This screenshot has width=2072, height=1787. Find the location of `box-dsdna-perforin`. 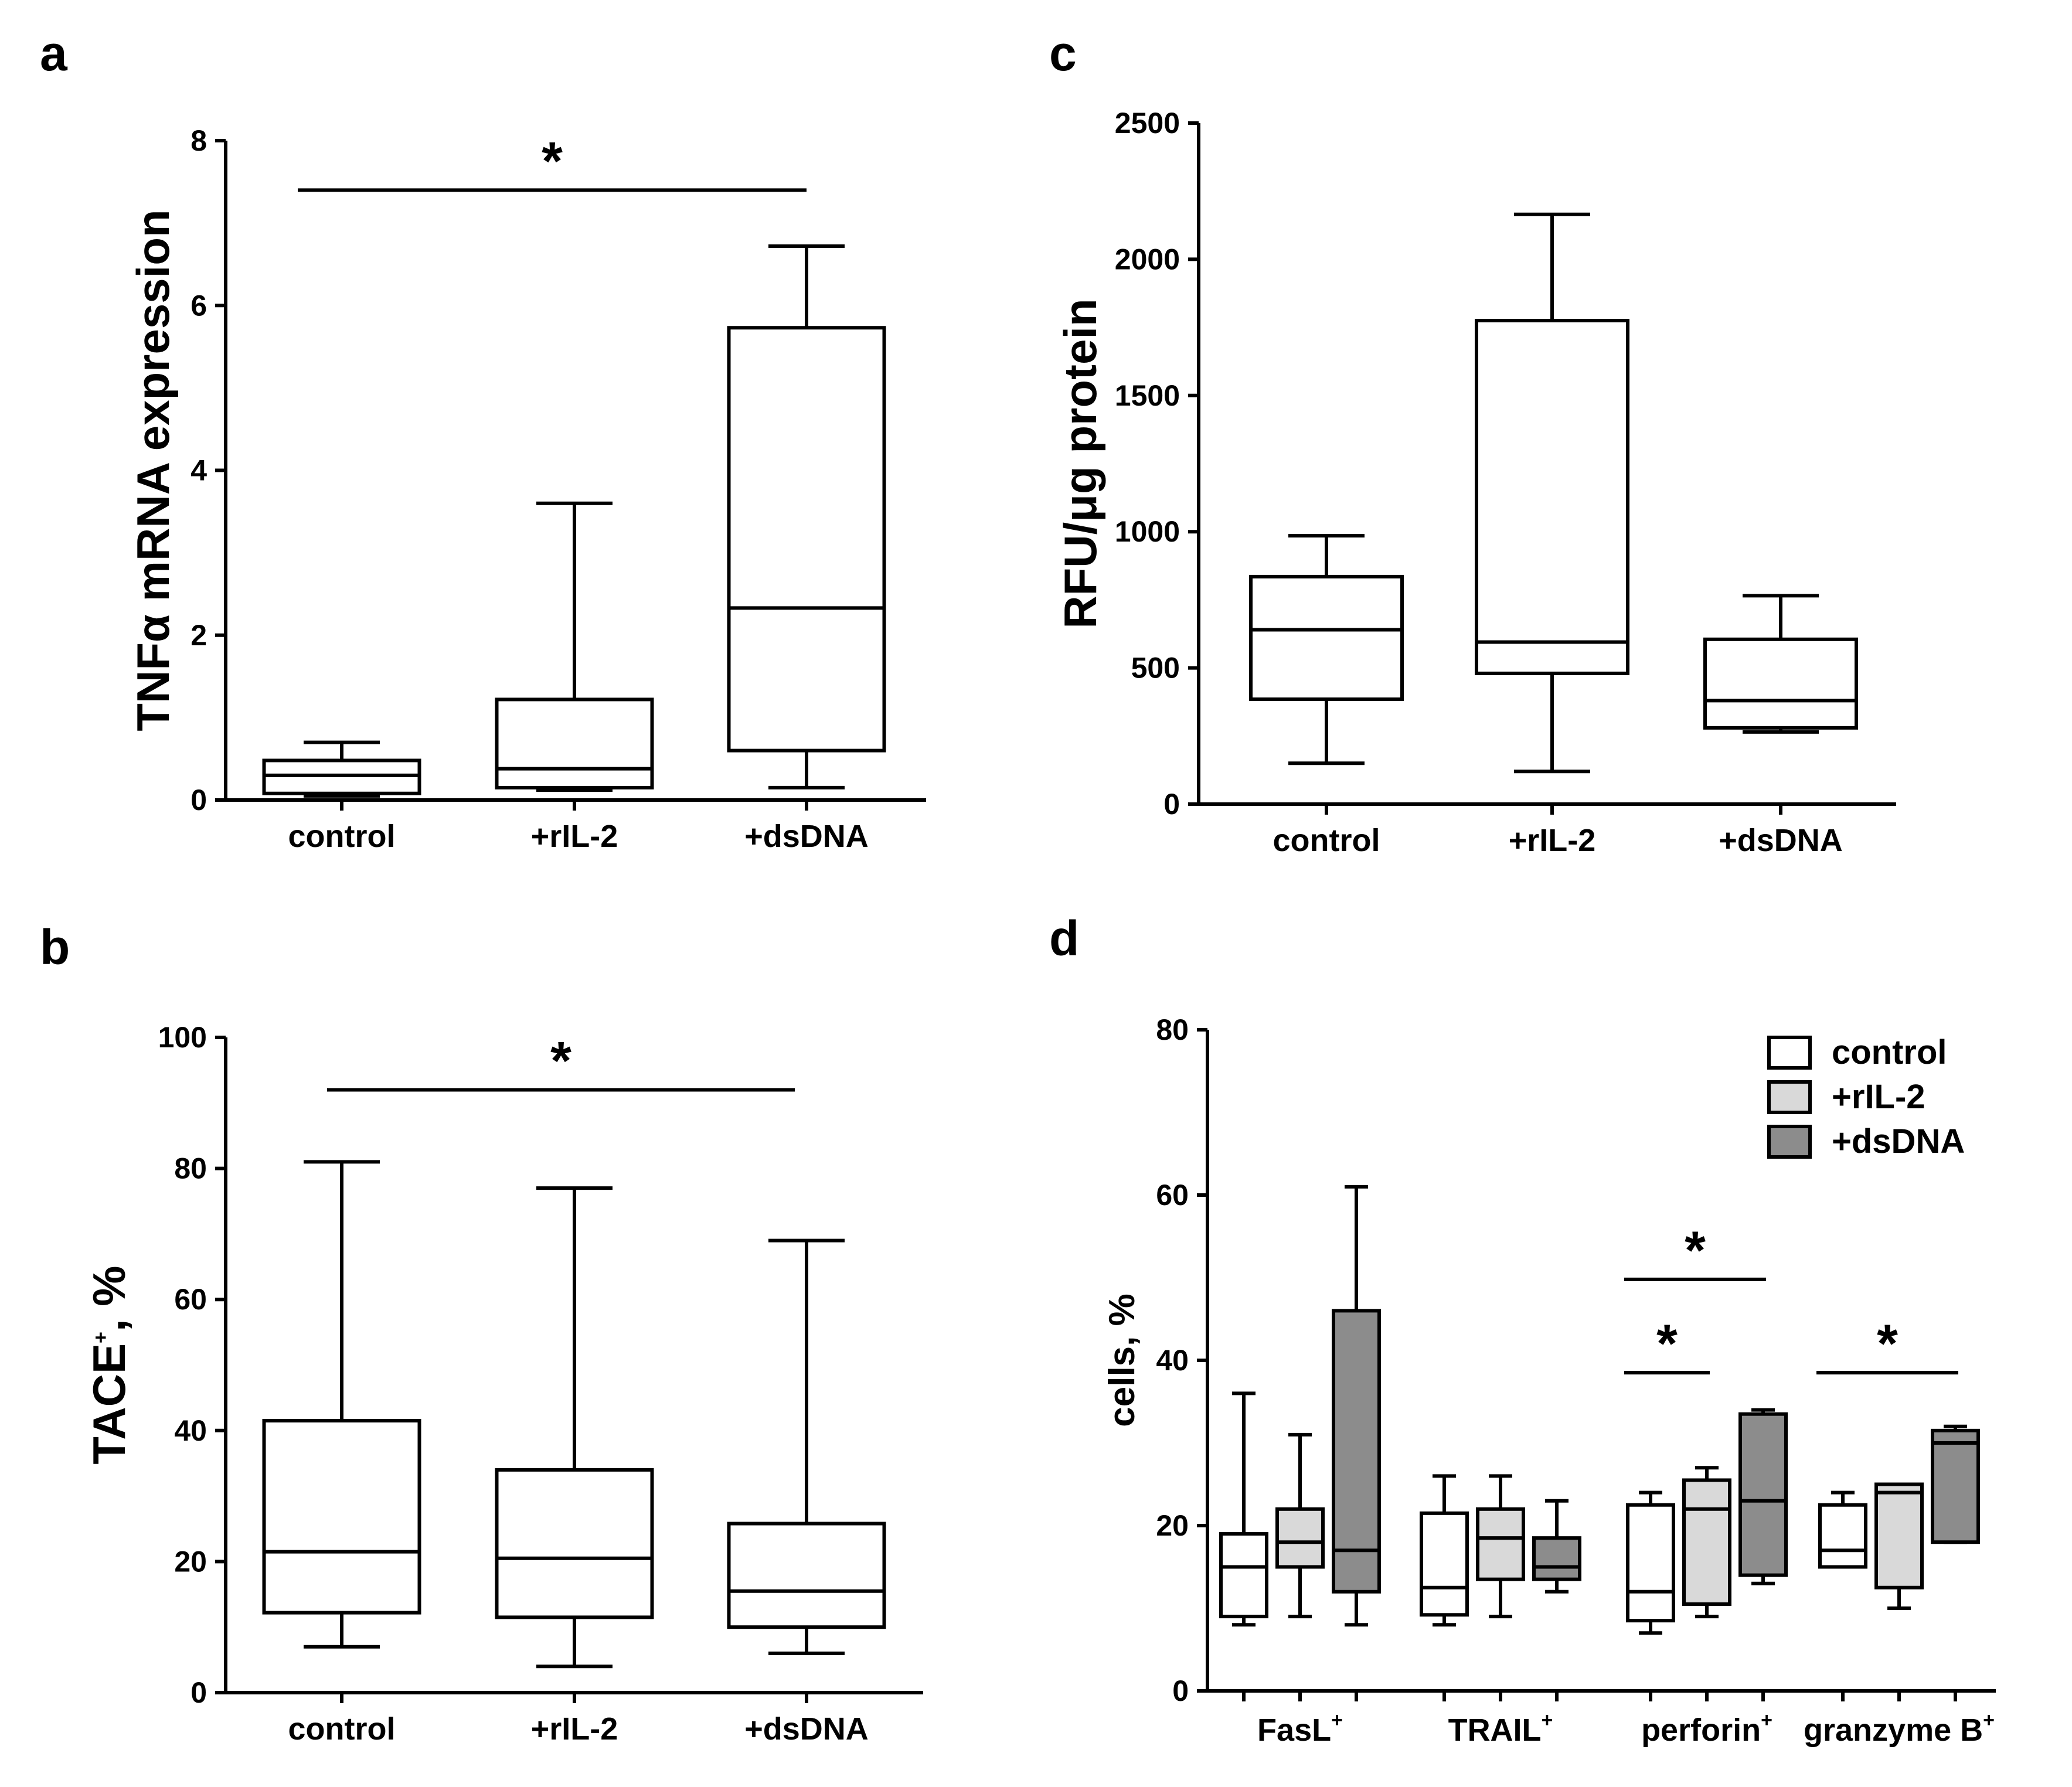

box-dsdna-perforin is located at coordinates (1763, 1496).